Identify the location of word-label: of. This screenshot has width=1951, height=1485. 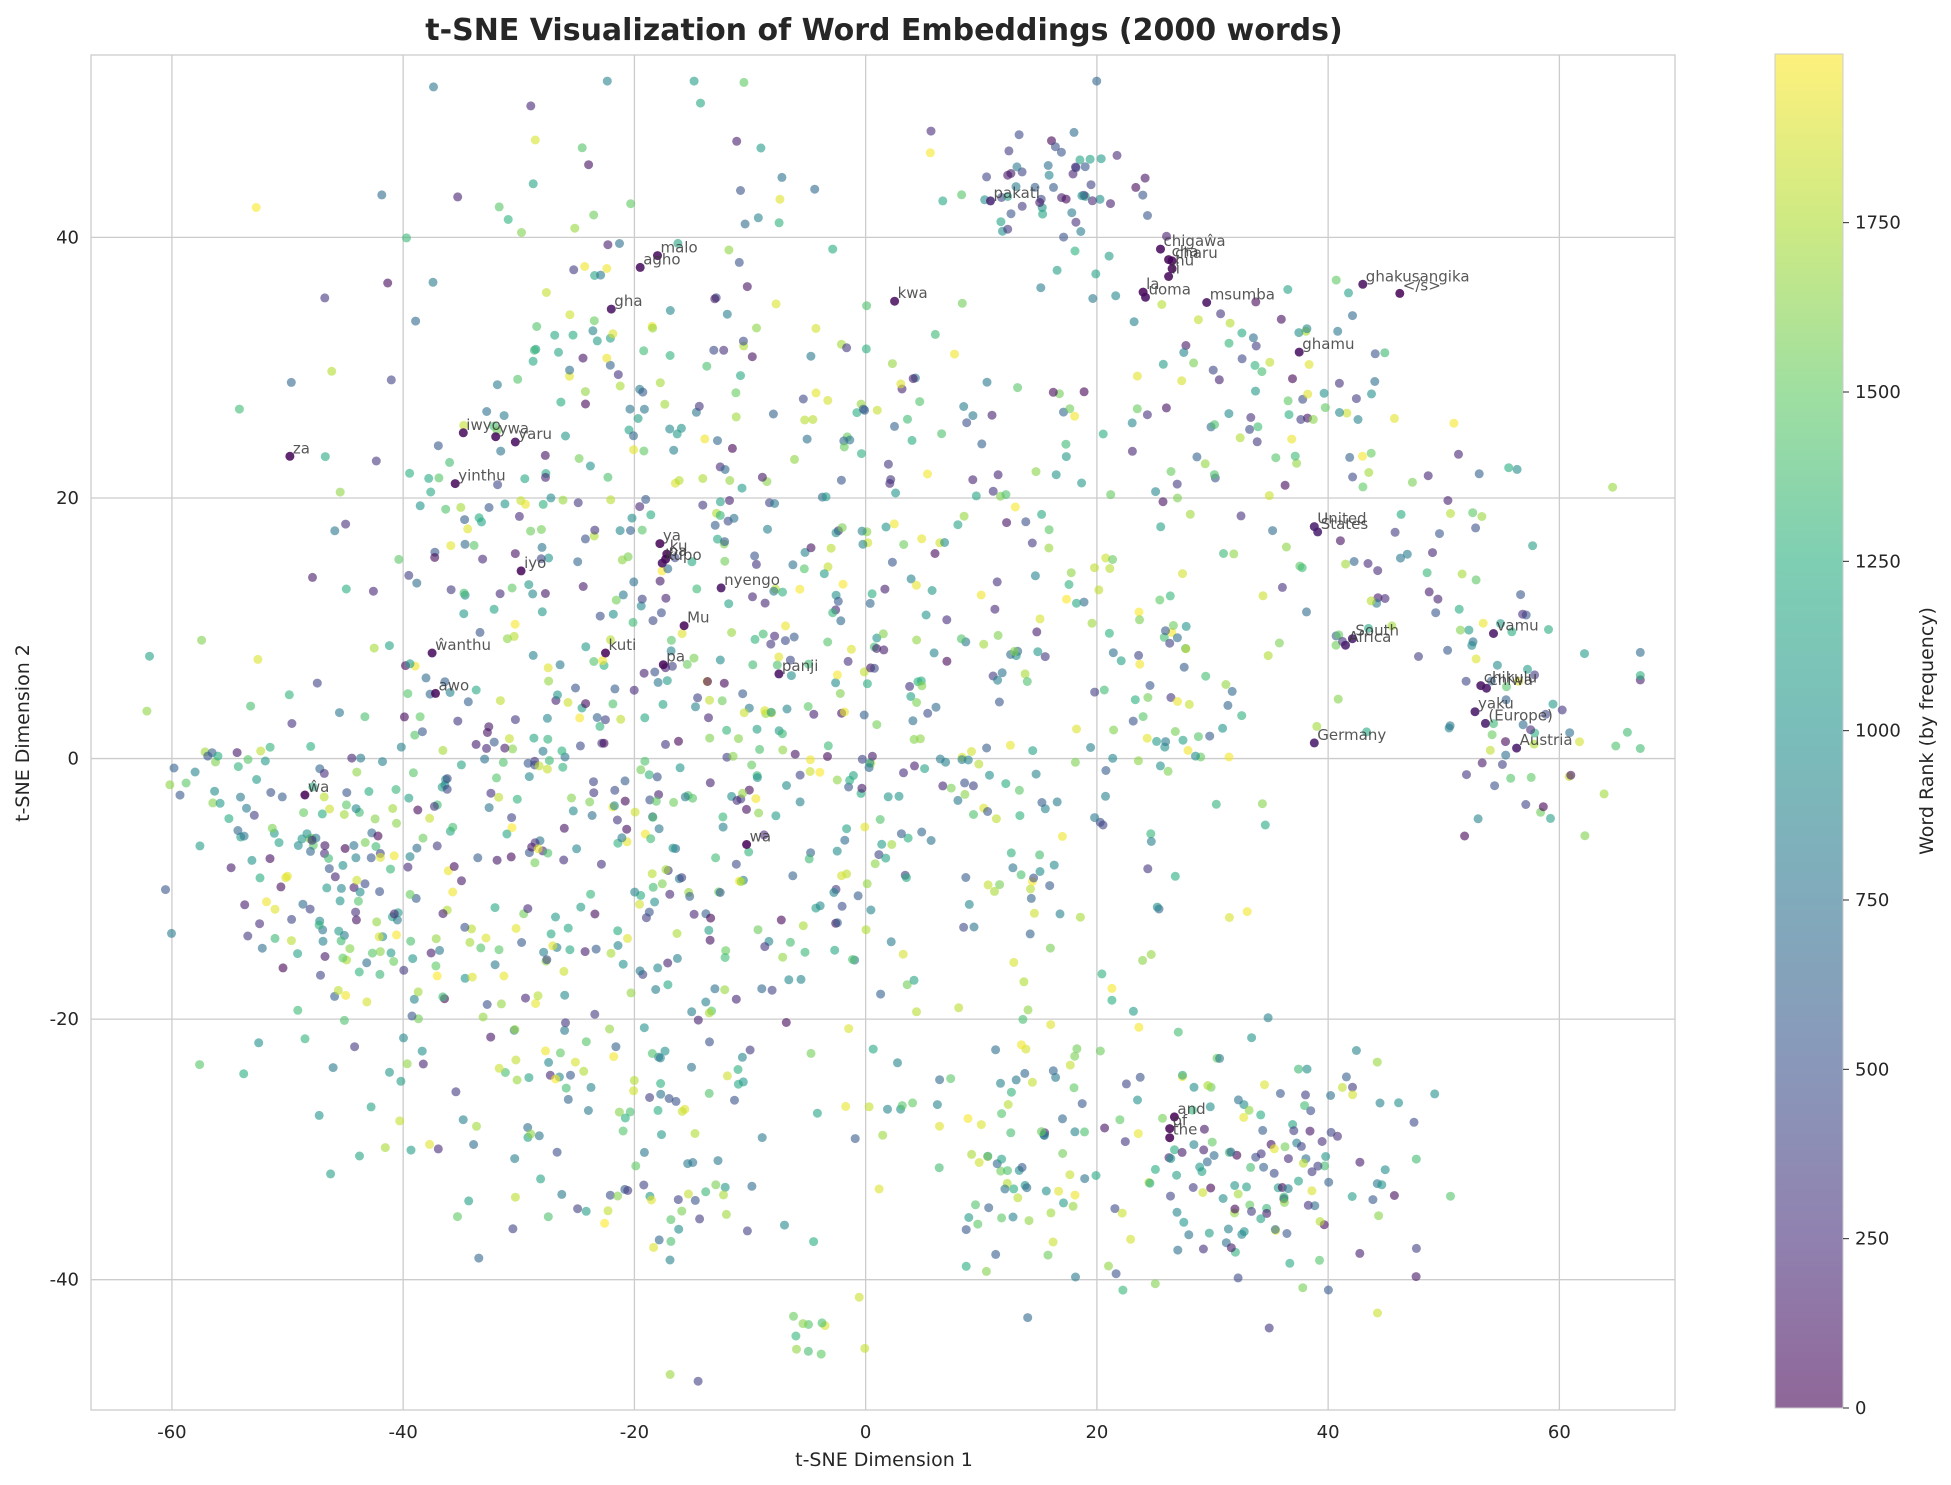
(1180, 1121).